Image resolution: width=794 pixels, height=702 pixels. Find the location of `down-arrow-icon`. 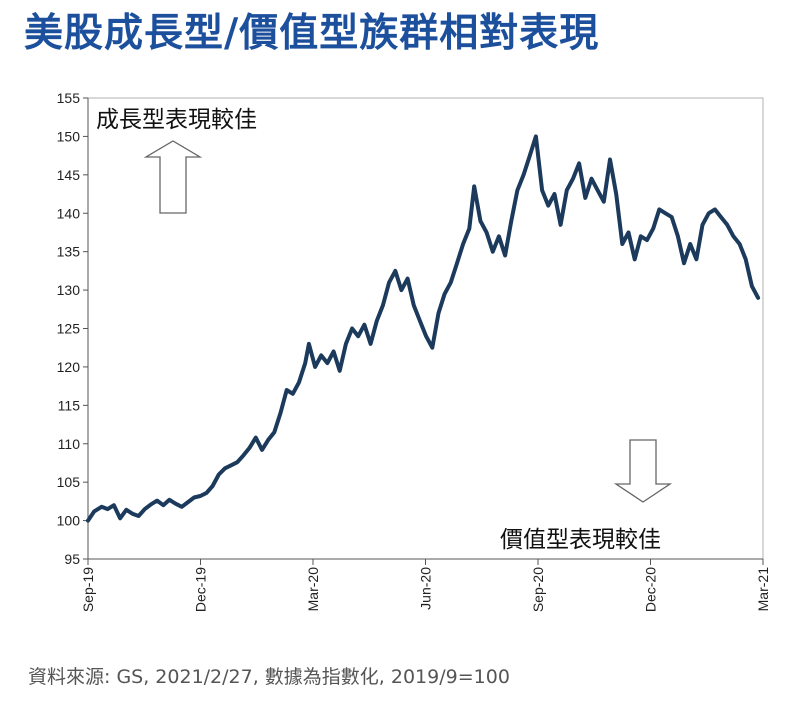

down-arrow-icon is located at coordinates (643, 471).